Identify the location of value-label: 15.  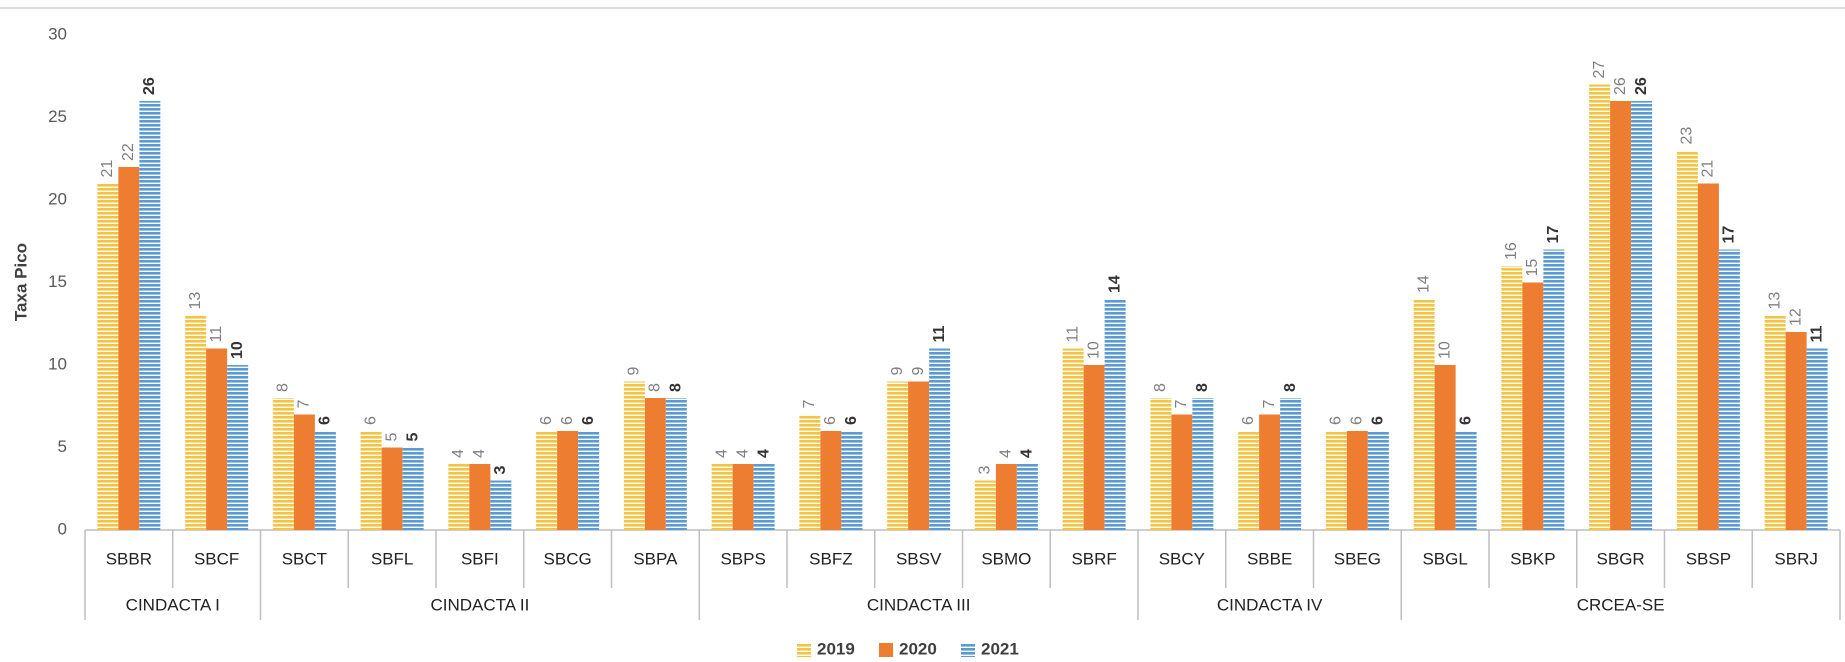
(1532, 268).